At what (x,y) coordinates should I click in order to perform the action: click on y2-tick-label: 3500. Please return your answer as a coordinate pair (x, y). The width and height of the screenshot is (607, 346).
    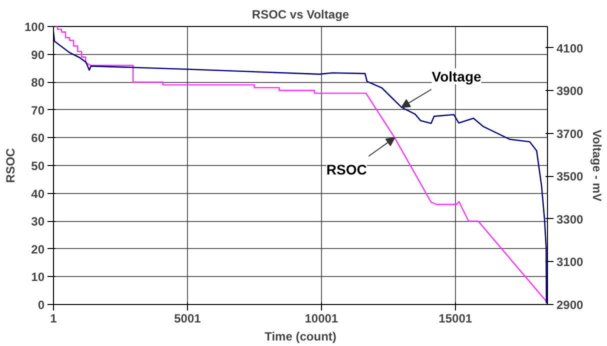
    Looking at the image, I should click on (570, 177).